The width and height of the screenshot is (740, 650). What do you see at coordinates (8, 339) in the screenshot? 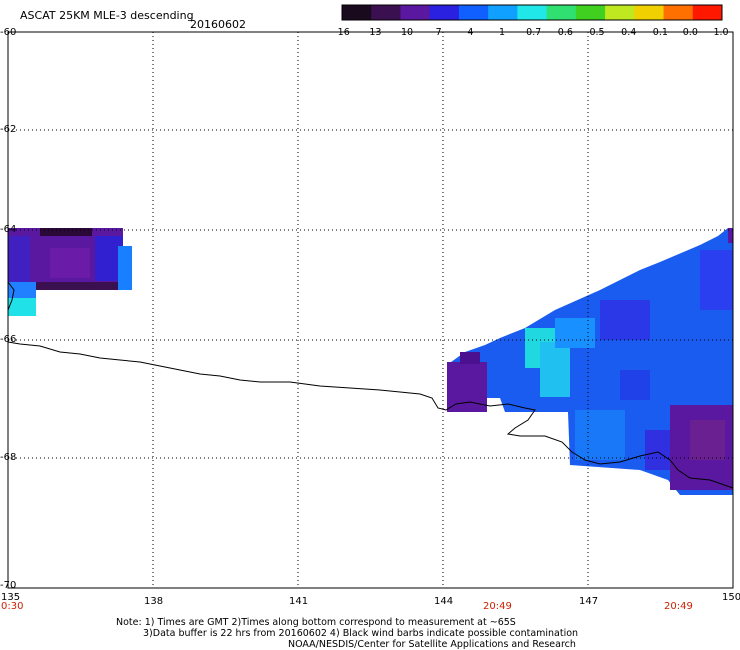
I see `lat-label-66: -66` at bounding box center [8, 339].